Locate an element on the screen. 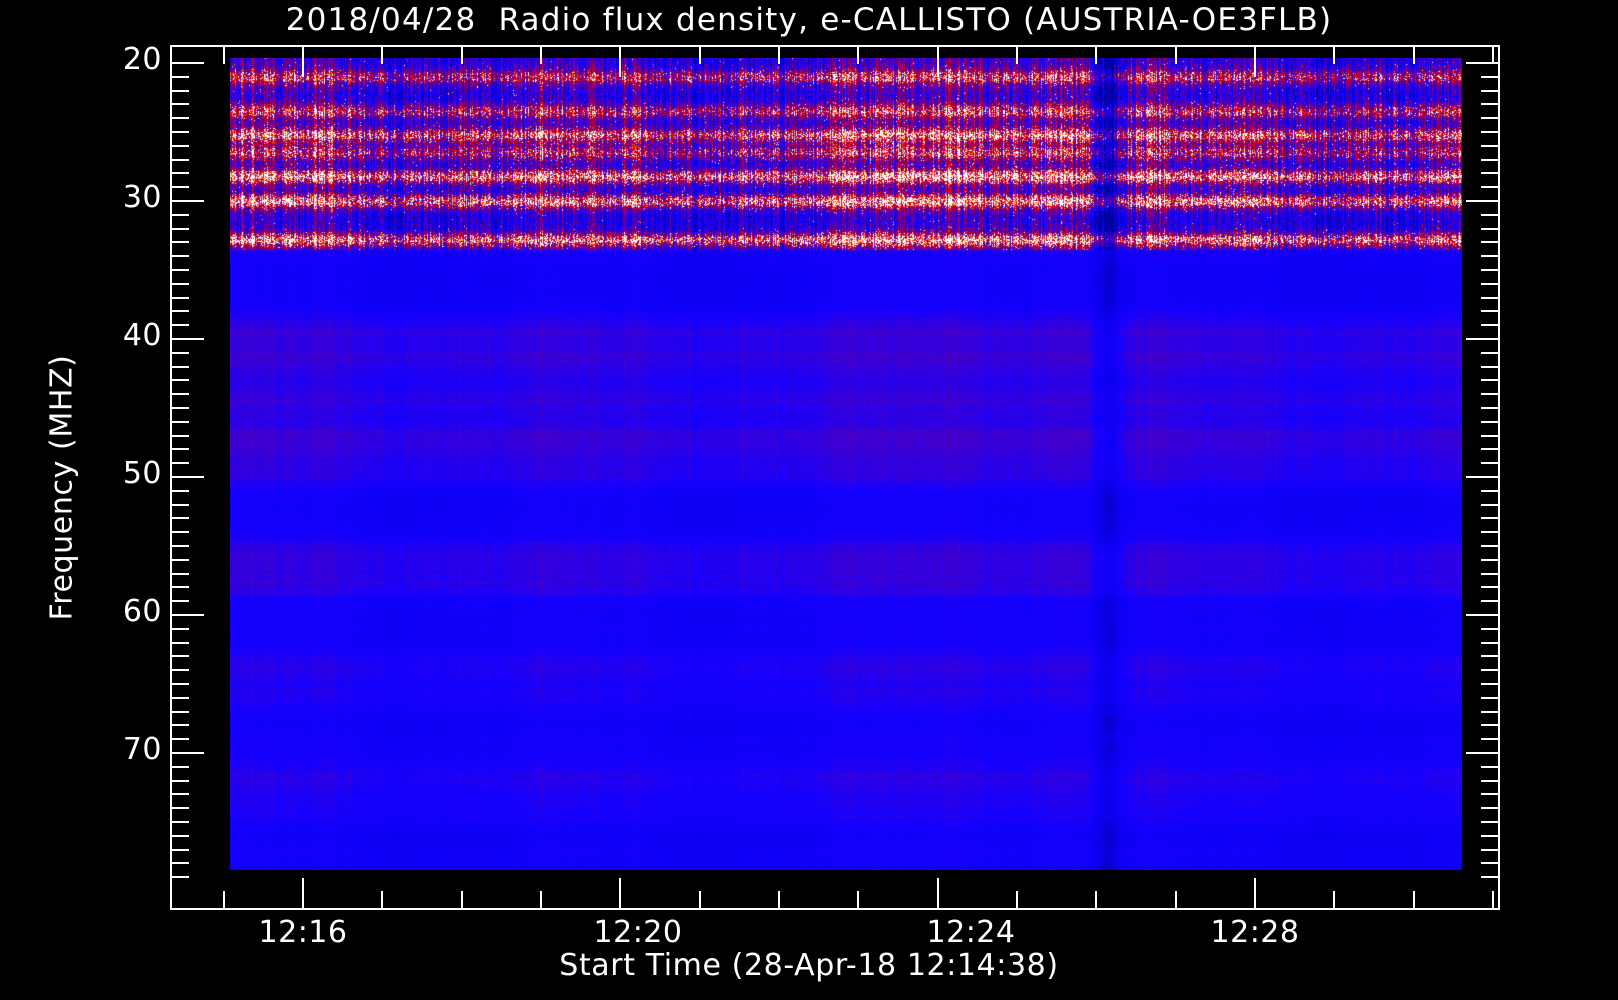 This screenshot has height=1000, width=1618. y-tick-label-20: 20 is located at coordinates (142, 59).